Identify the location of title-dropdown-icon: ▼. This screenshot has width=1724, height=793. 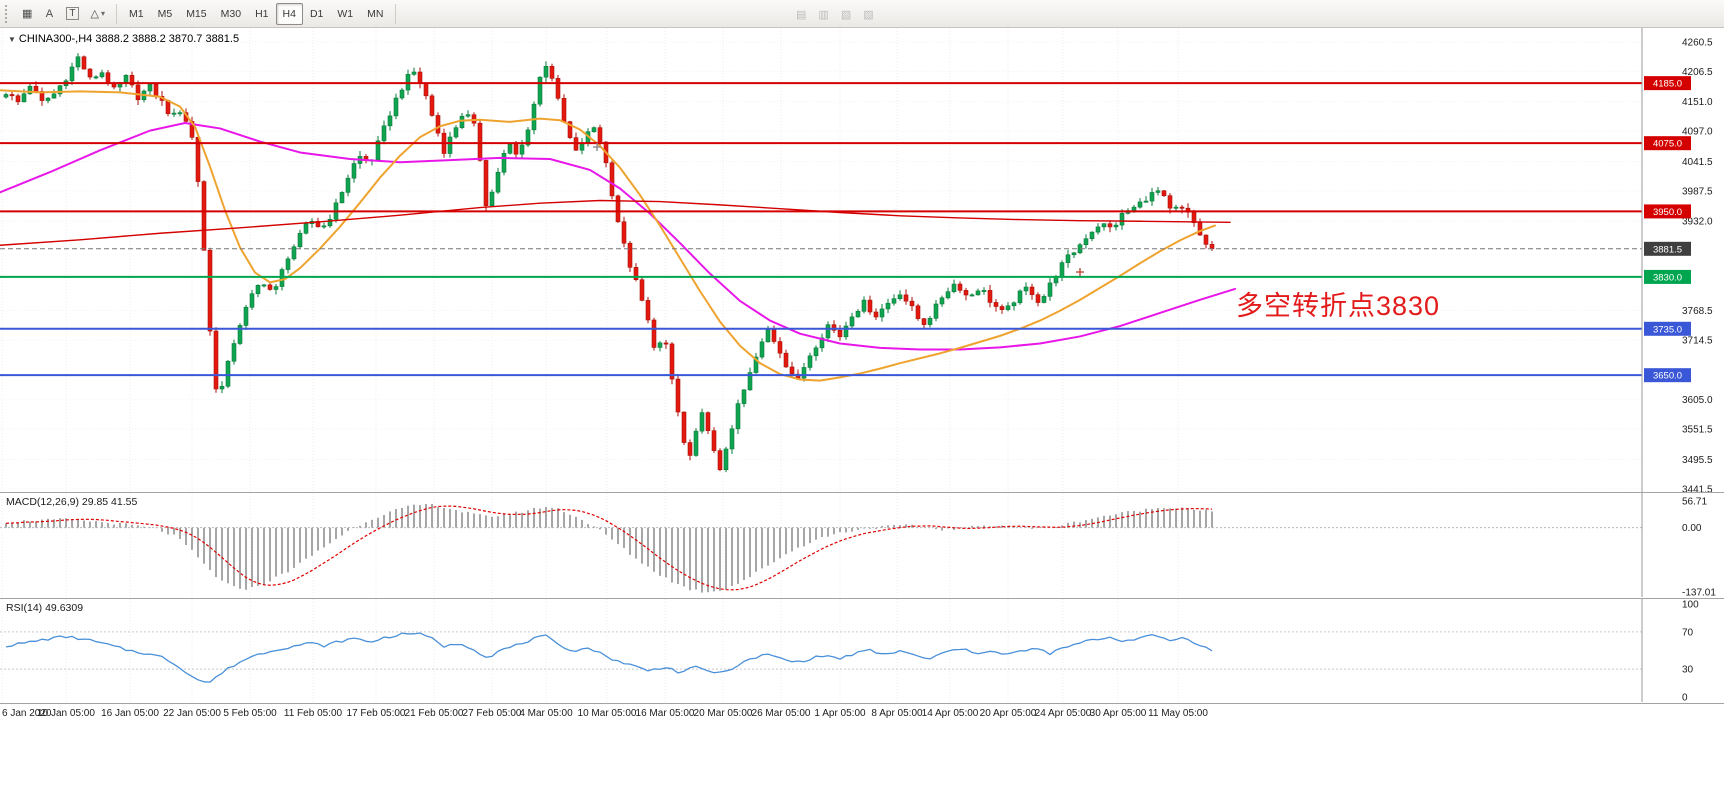
(12, 39).